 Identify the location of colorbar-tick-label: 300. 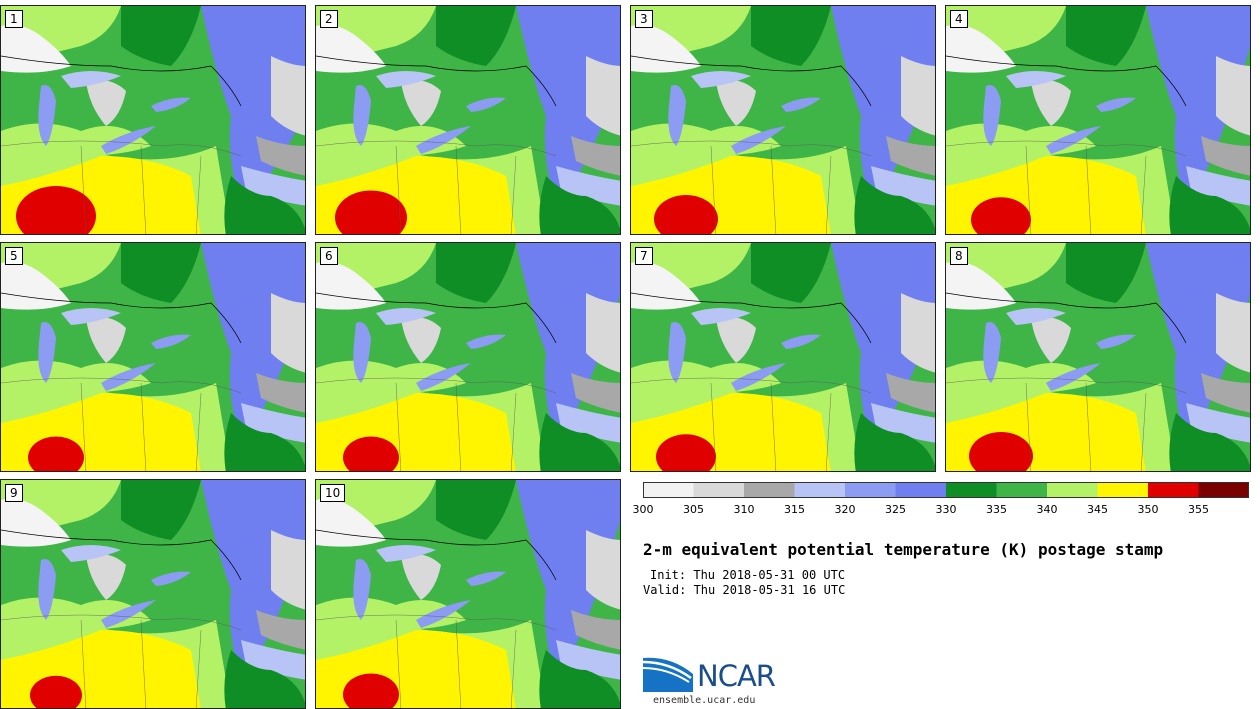
(643, 509).